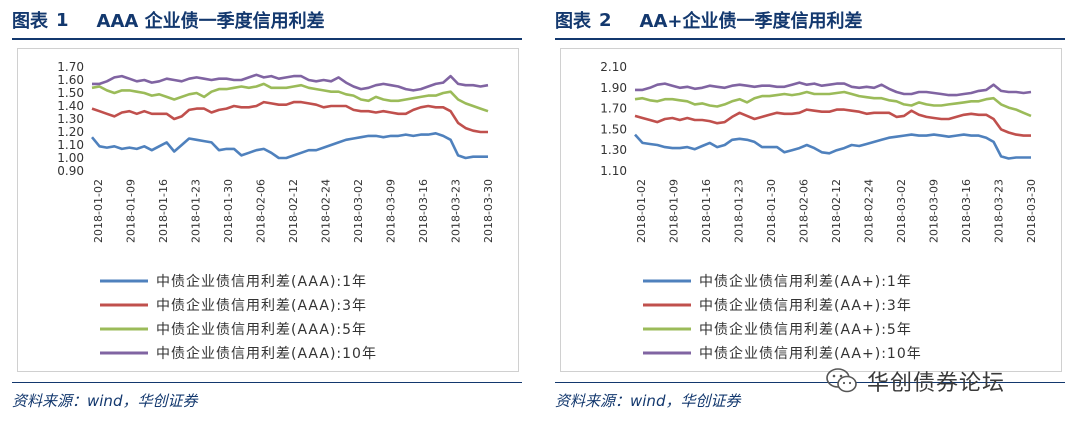 The width and height of the screenshot is (1077, 426). What do you see at coordinates (266, 353) in the screenshot?
I see `legend-label: 中债企业债信用利差(AAA):10年` at bounding box center [266, 353].